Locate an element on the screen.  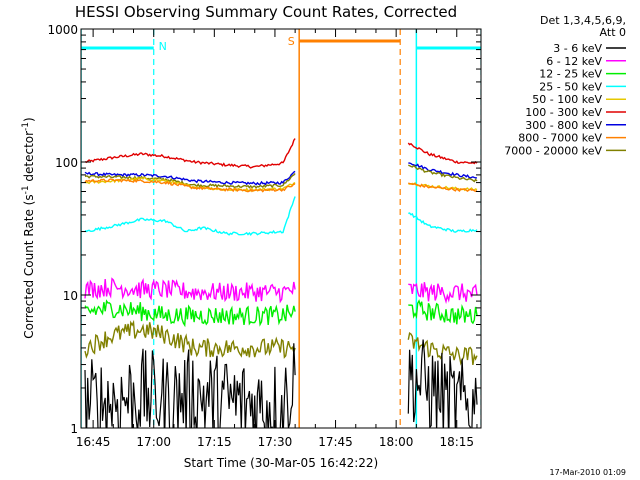
legend-header: Att 0 is located at coordinates (613, 32).